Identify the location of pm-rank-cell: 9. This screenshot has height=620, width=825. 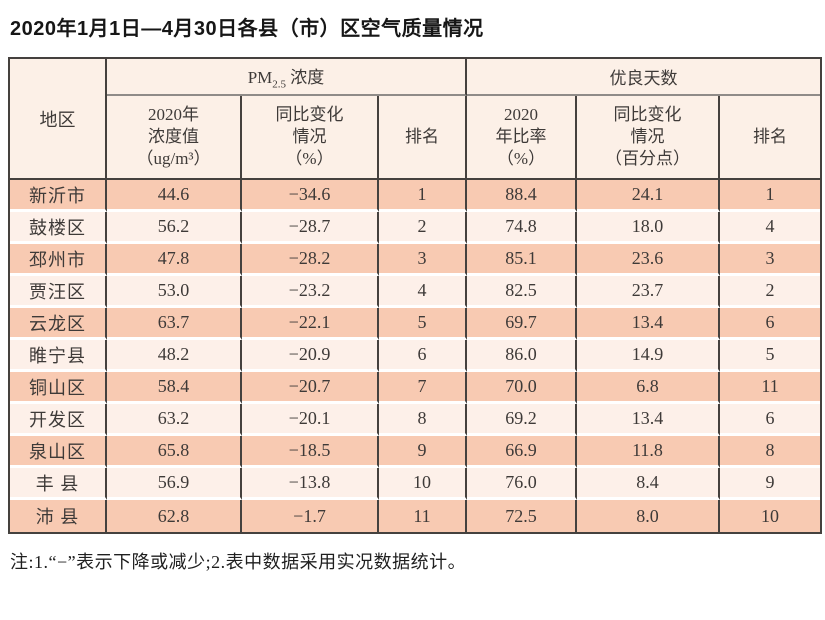
(423, 452).